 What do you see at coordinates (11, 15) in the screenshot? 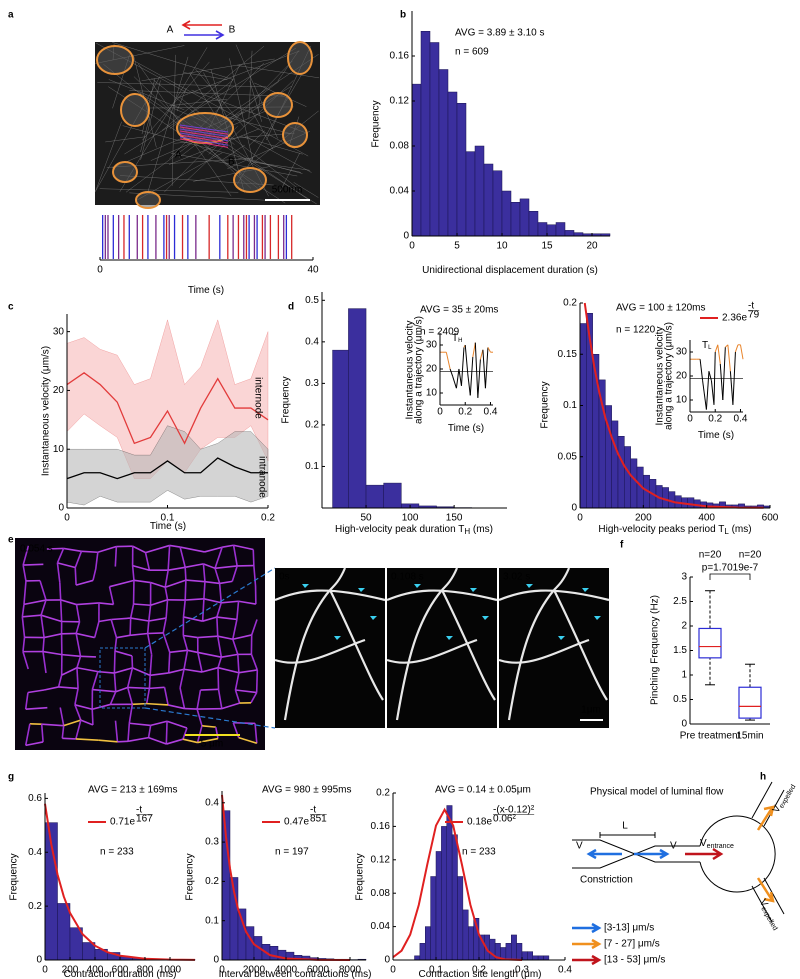
I see `panel-label: a` at bounding box center [11, 15].